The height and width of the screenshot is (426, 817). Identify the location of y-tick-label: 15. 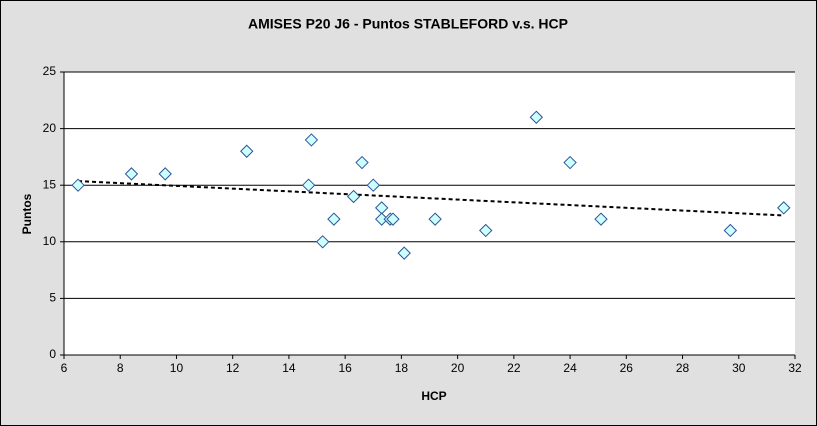
(50, 184).